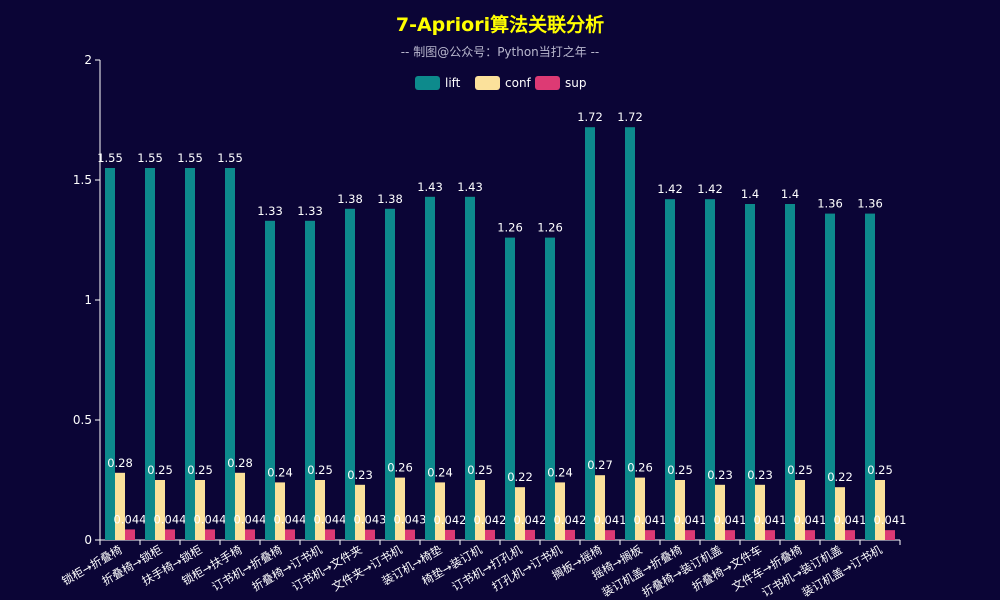 The height and width of the screenshot is (600, 1000). I want to click on chart-subtitle: -- 制图@公众号：Python当打之年 --, so click(500, 52).